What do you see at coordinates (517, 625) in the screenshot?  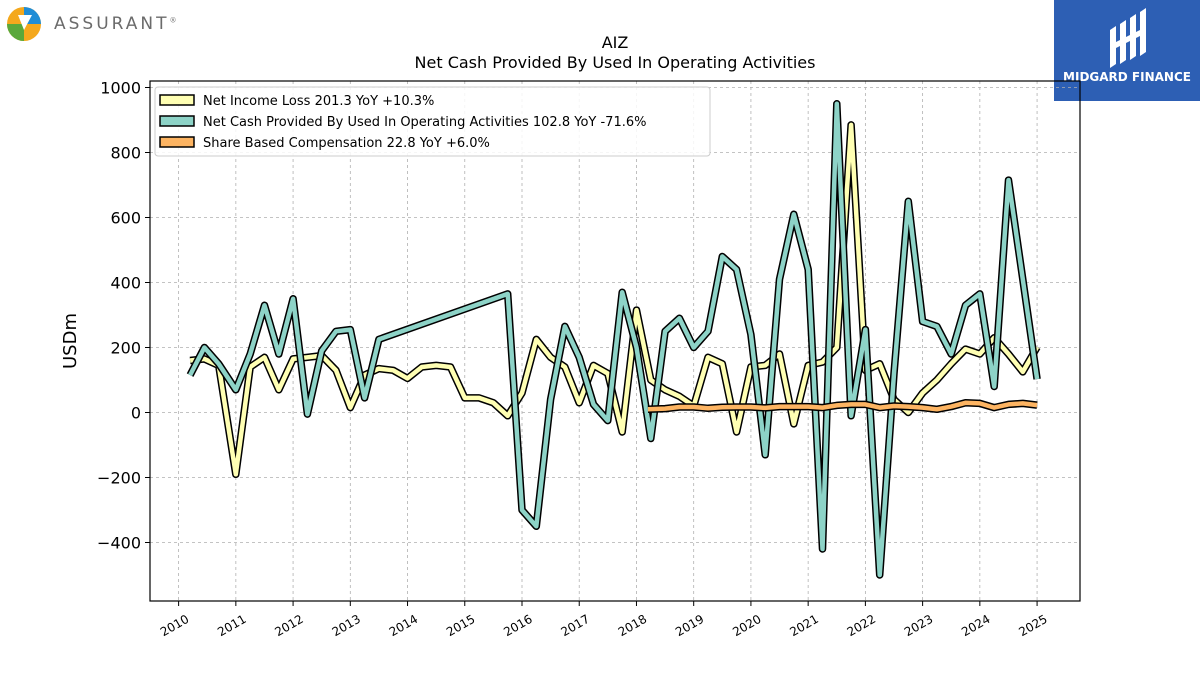 I see `x-tick-label: 2016` at bounding box center [517, 625].